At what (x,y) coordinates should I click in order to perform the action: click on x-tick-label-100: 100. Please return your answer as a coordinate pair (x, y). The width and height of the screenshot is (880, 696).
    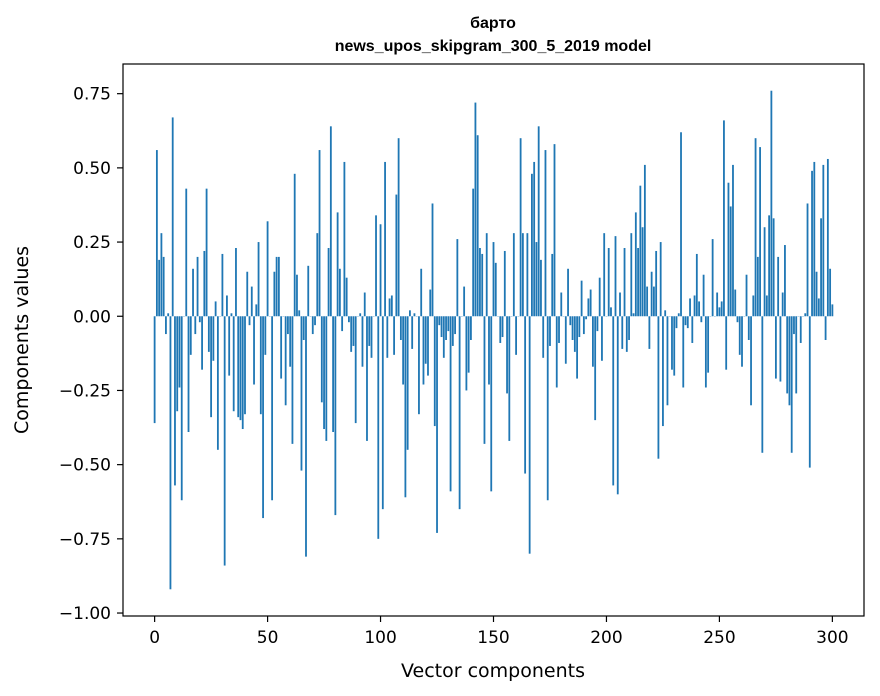
    Looking at the image, I should click on (380, 638).